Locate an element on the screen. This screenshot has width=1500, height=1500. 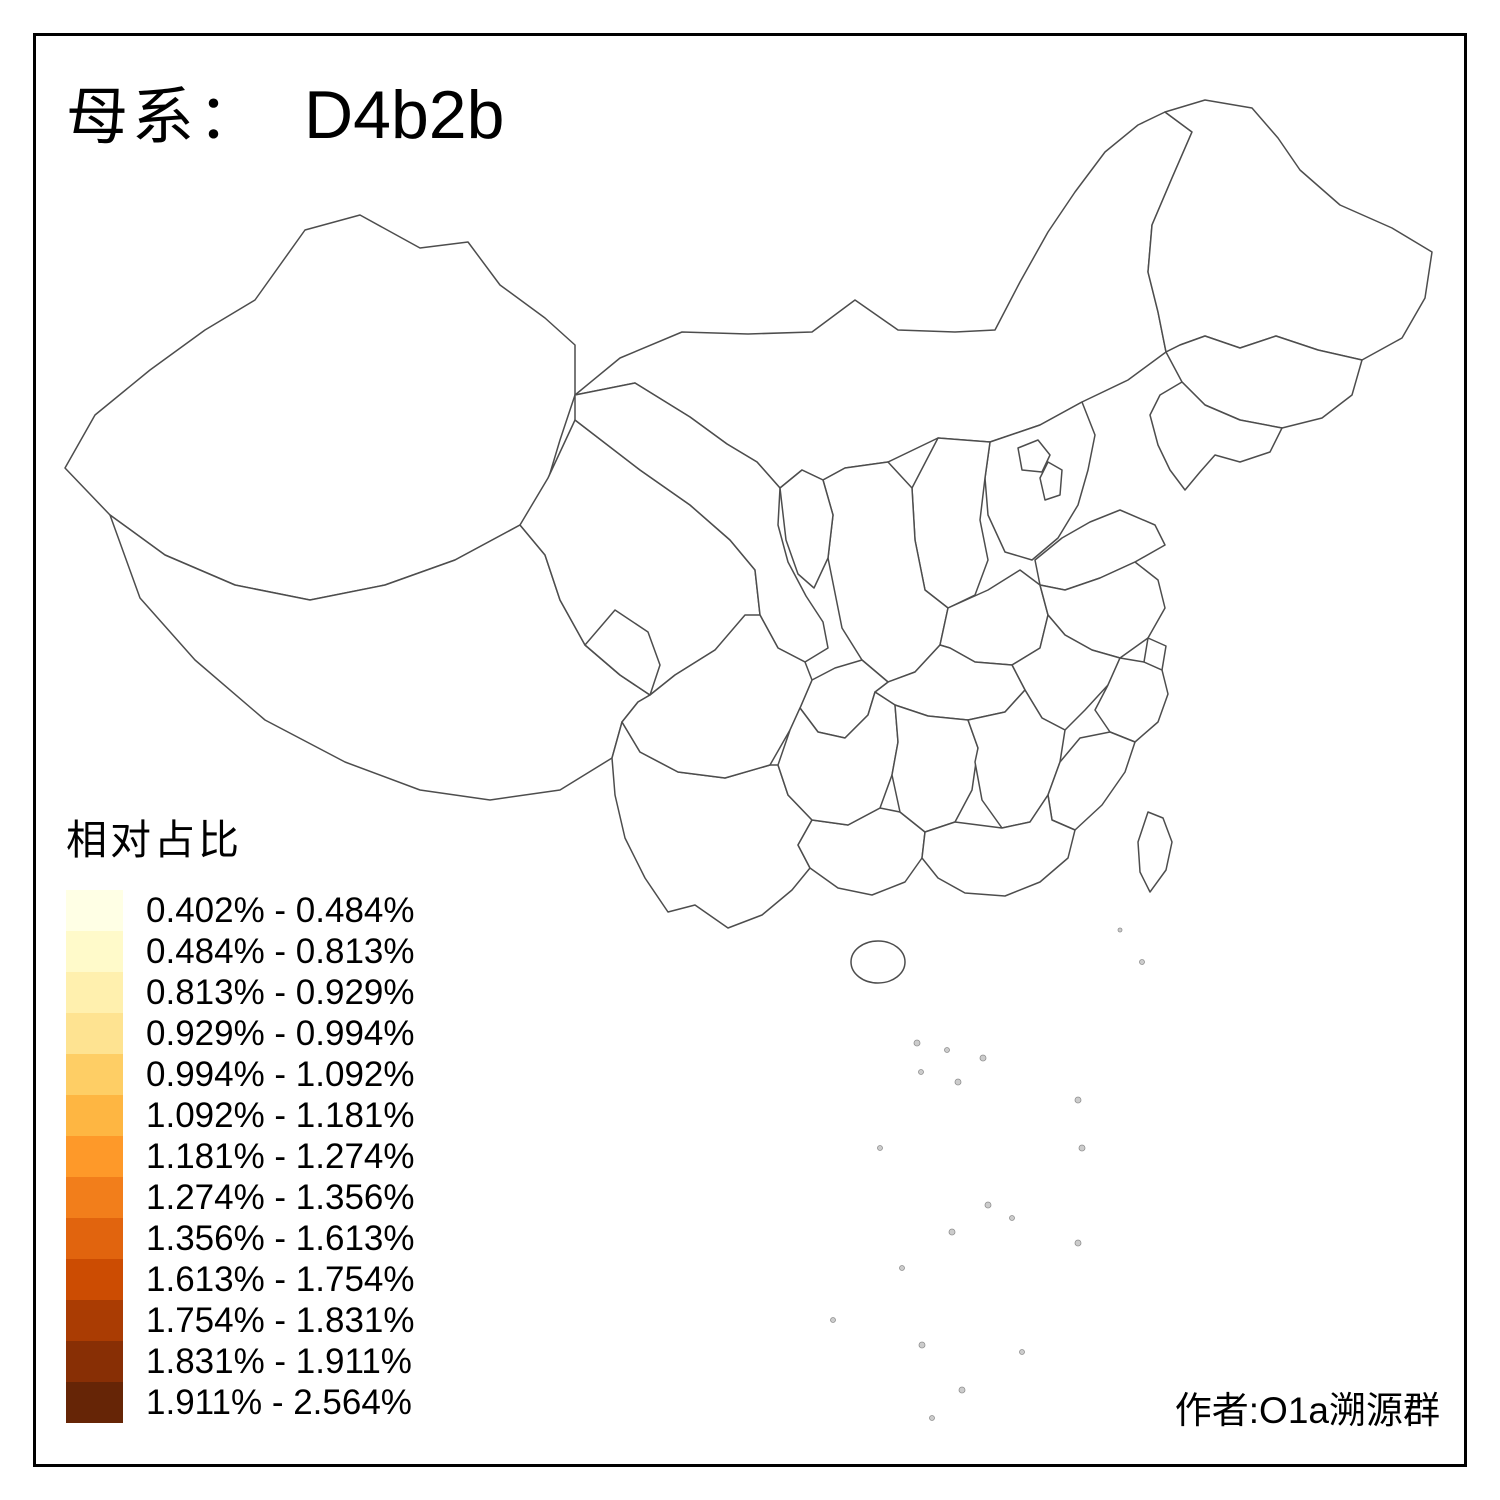
legend-label: 1.092% - 1.181% is located at coordinates (280, 1115).